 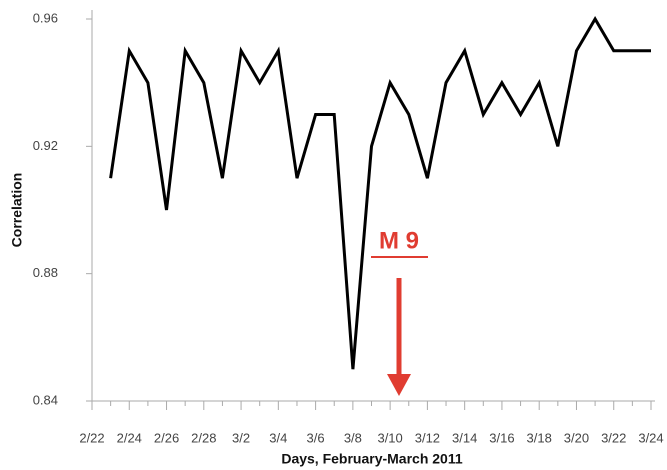 What do you see at coordinates (427, 437) in the screenshot?
I see `x-tick-label: 3/12` at bounding box center [427, 437].